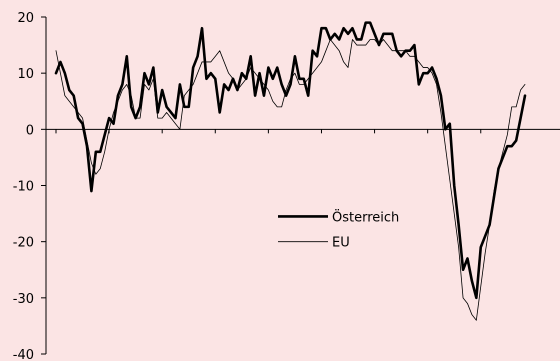 The height and width of the screenshot is (361, 560). What do you see at coordinates (23, 187) in the screenshot?
I see `y-tick-label: -10` at bounding box center [23, 187].